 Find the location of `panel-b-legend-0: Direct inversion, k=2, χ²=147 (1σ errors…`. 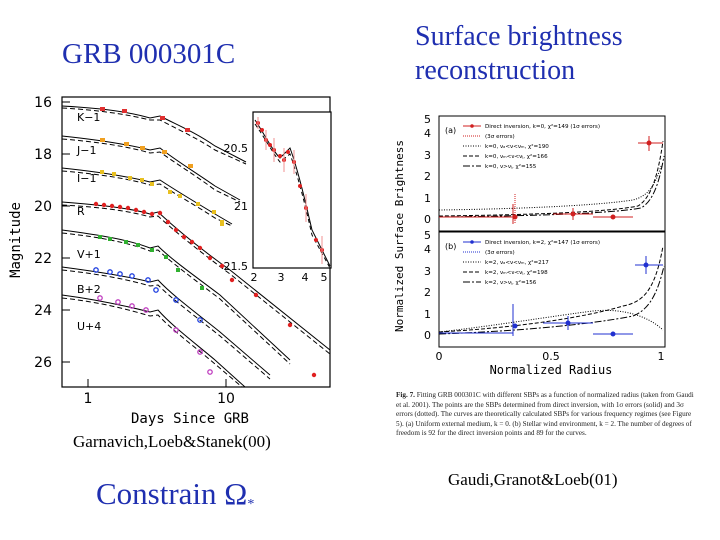

panel-b-legend-0: Direct inversion, k=2, χ²=147 (1σ errors… is located at coordinates (542, 242).